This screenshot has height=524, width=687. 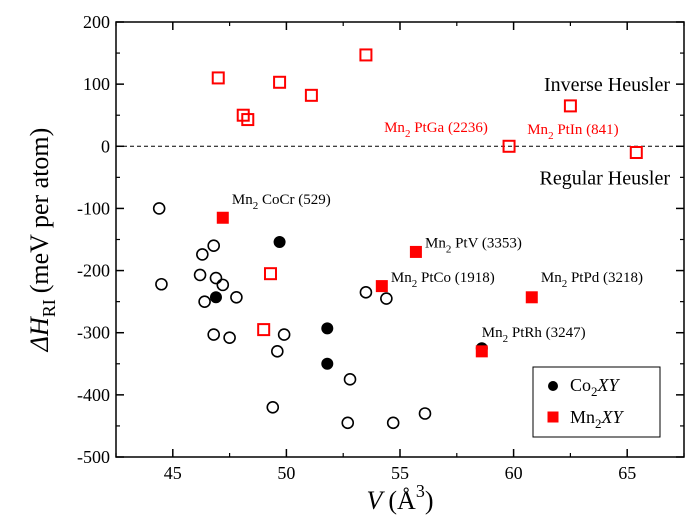 What do you see at coordinates (39, 334) in the screenshot?
I see `y-axis-title-main: ΔH` at bounding box center [39, 334].